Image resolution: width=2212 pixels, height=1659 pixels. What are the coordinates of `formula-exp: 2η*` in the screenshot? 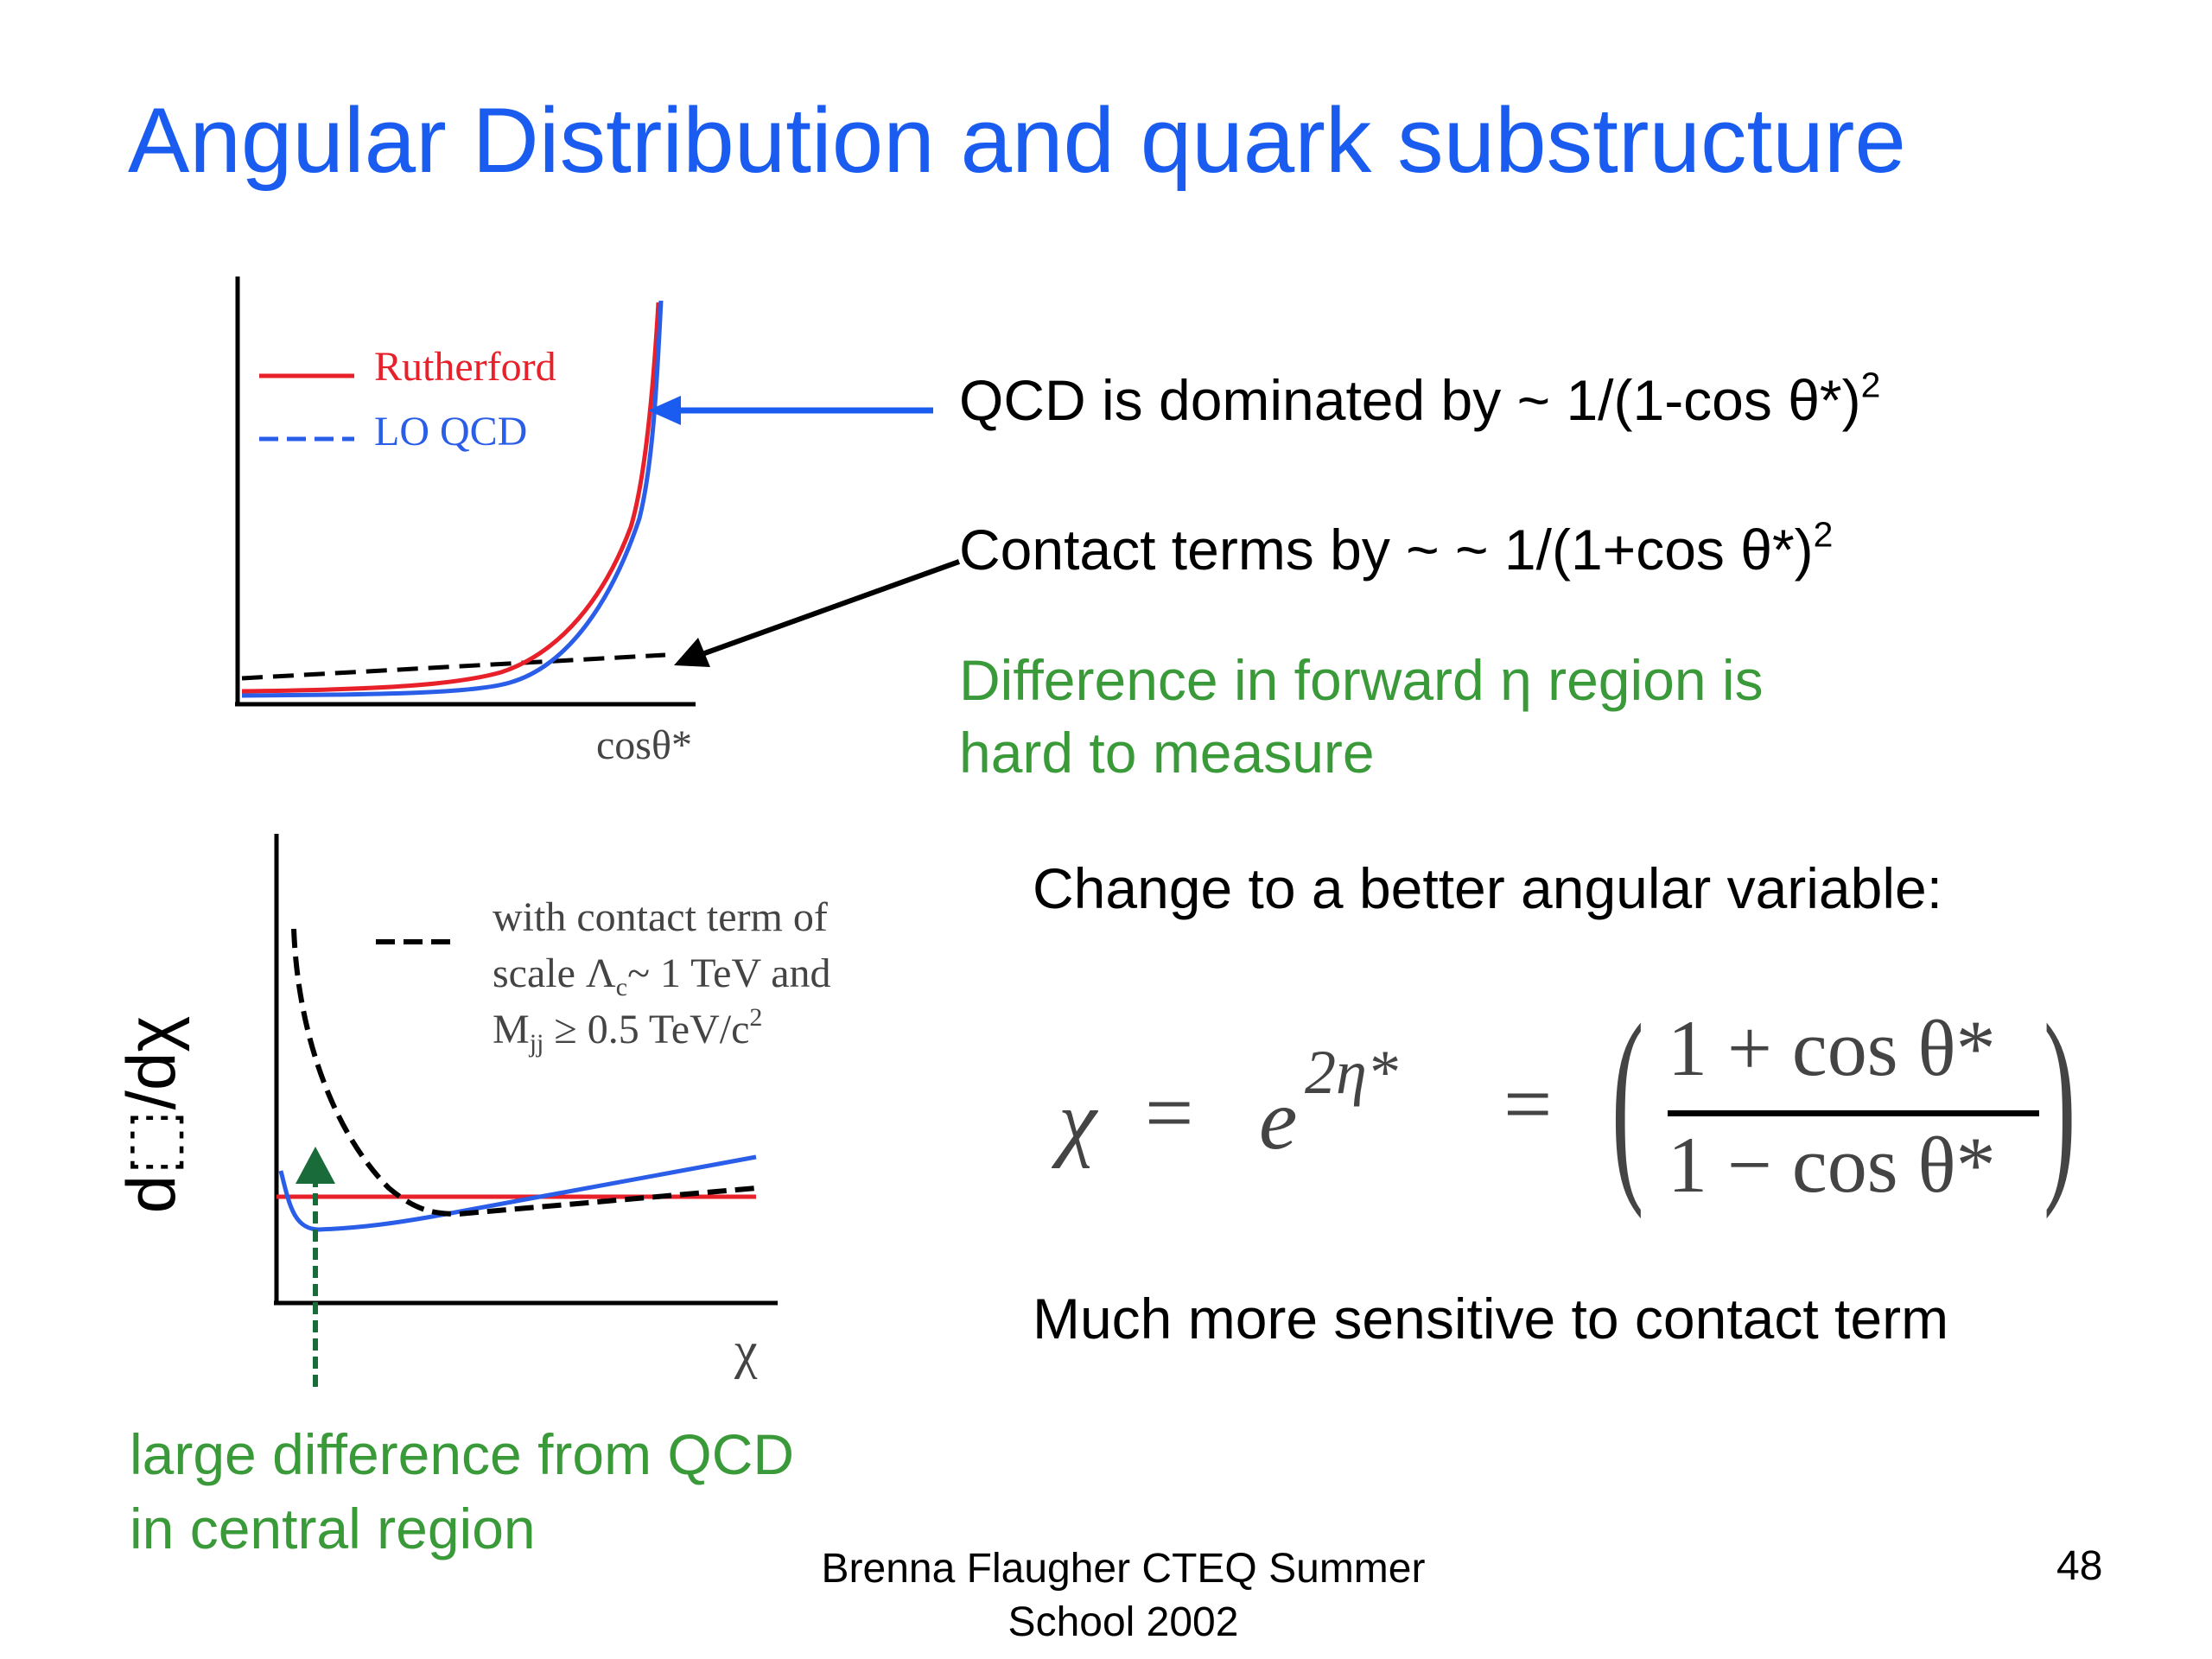 It's located at (1351, 1072).